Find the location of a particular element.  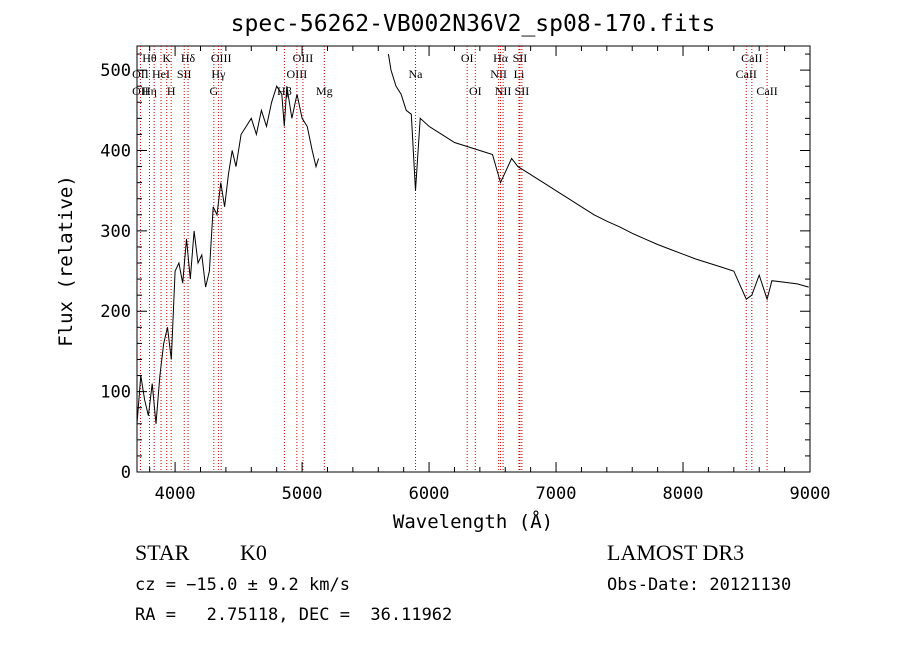

line-label: G is located at coordinates (213, 91).